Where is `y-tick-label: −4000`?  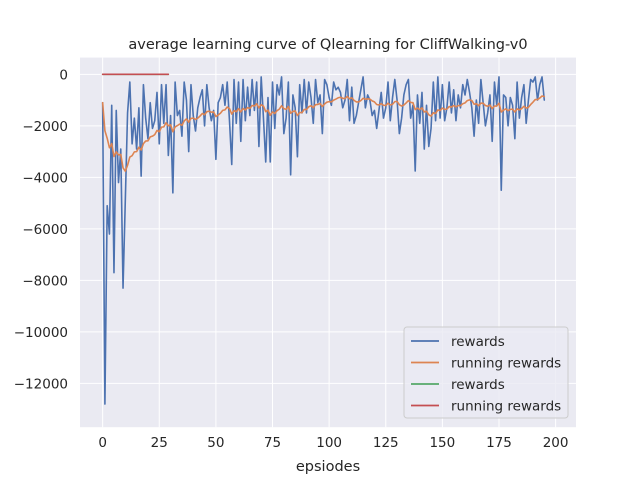
y-tick-label: −4000 is located at coordinates (45, 178).